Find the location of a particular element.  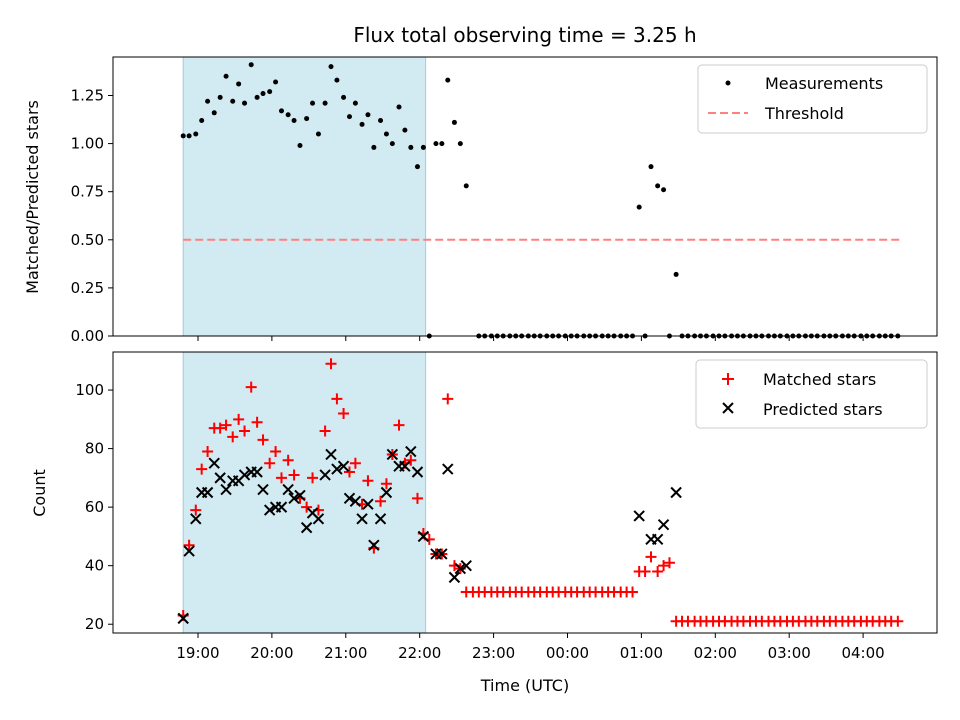

bottom-y-axis: 20 40 60 80 100 is located at coordinates (94, 507).